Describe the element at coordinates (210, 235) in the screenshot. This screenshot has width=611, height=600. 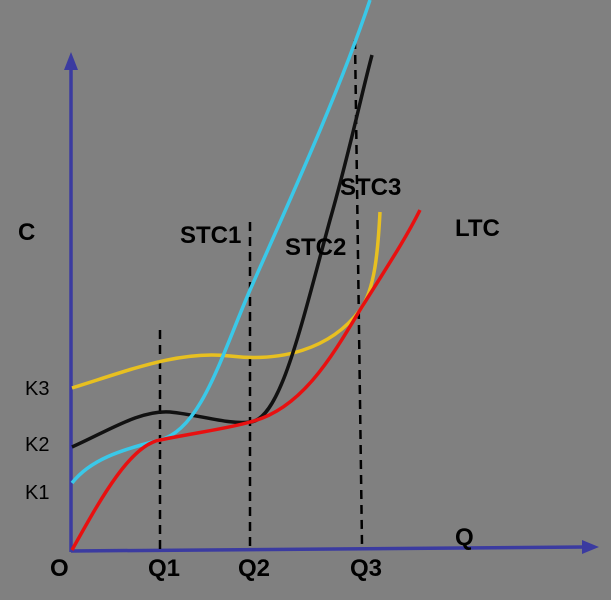
I see `curve-label: STC1` at that location.